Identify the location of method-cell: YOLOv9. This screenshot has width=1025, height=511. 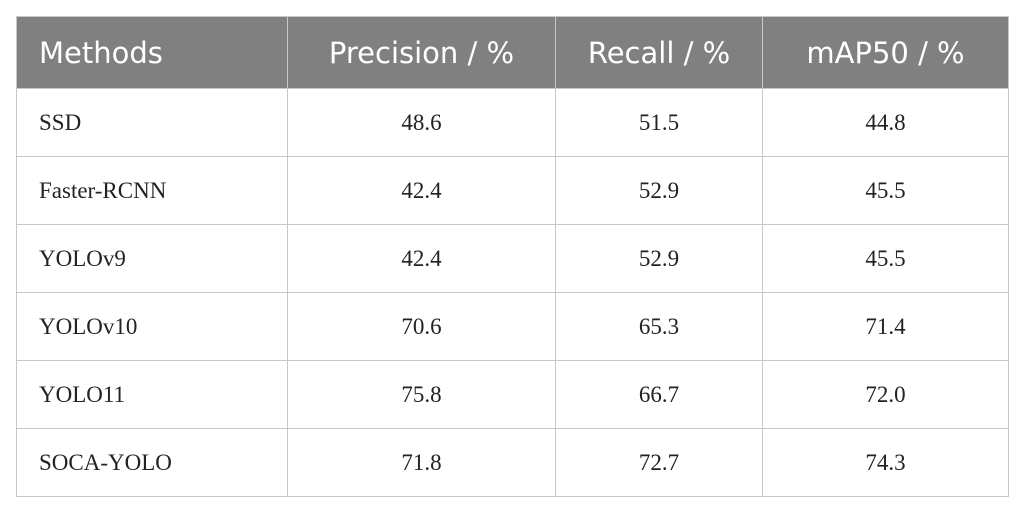
(152, 258).